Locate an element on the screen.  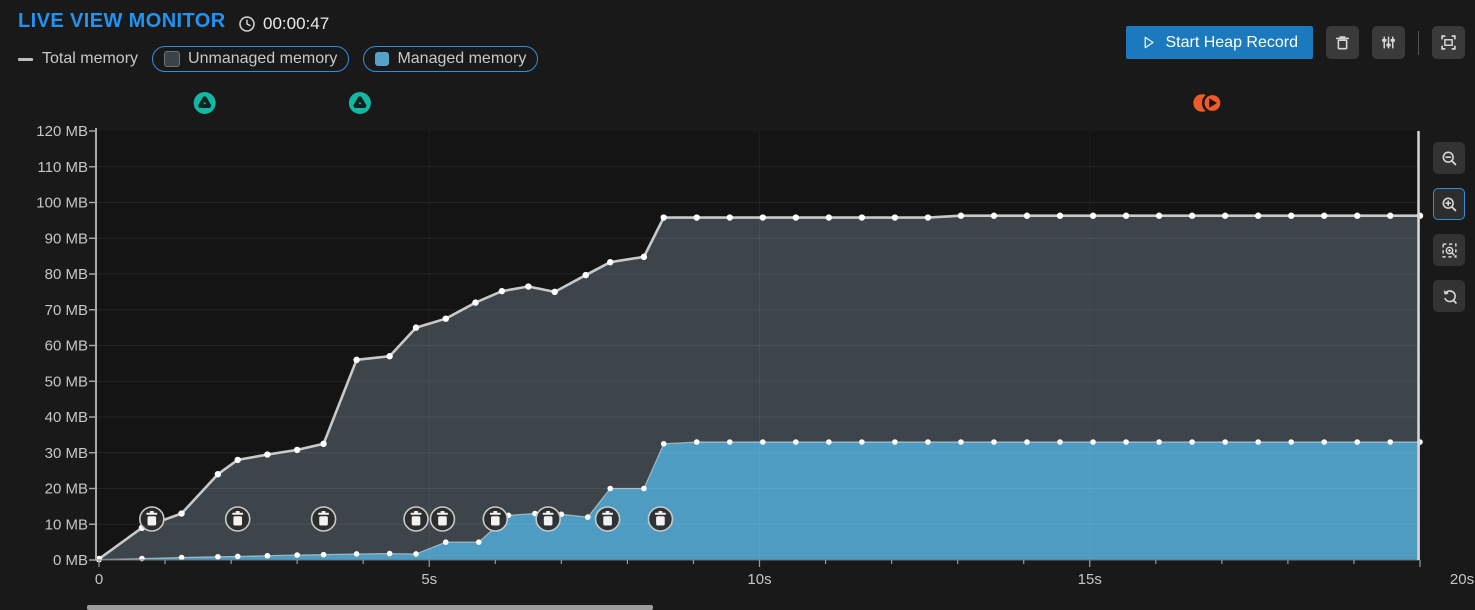
heap-record-marker is located at coordinates (1208, 103).